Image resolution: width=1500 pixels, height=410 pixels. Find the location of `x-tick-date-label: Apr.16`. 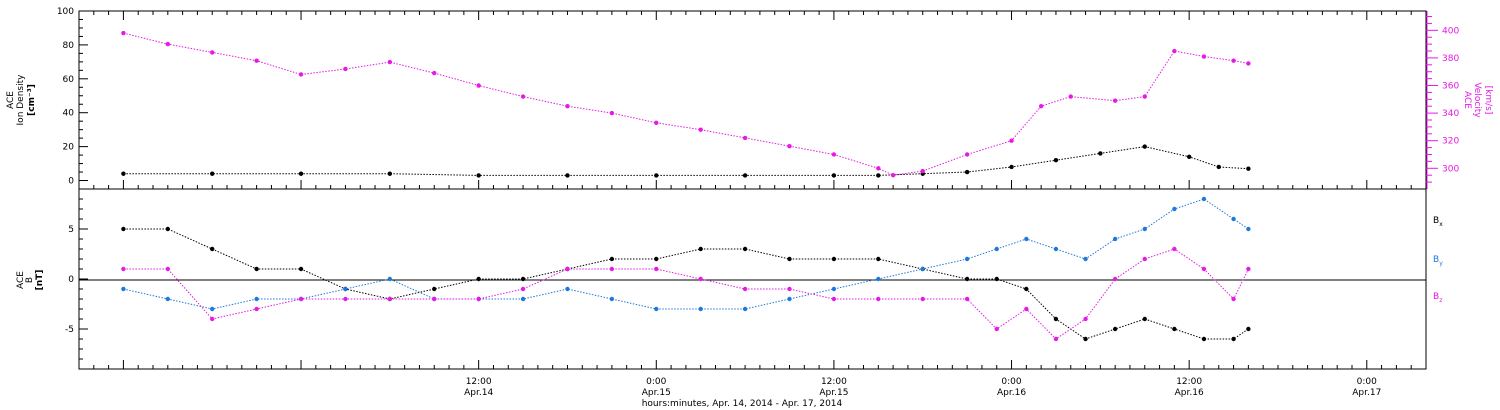

x-tick-date-label: Apr.16 is located at coordinates (1189, 393).